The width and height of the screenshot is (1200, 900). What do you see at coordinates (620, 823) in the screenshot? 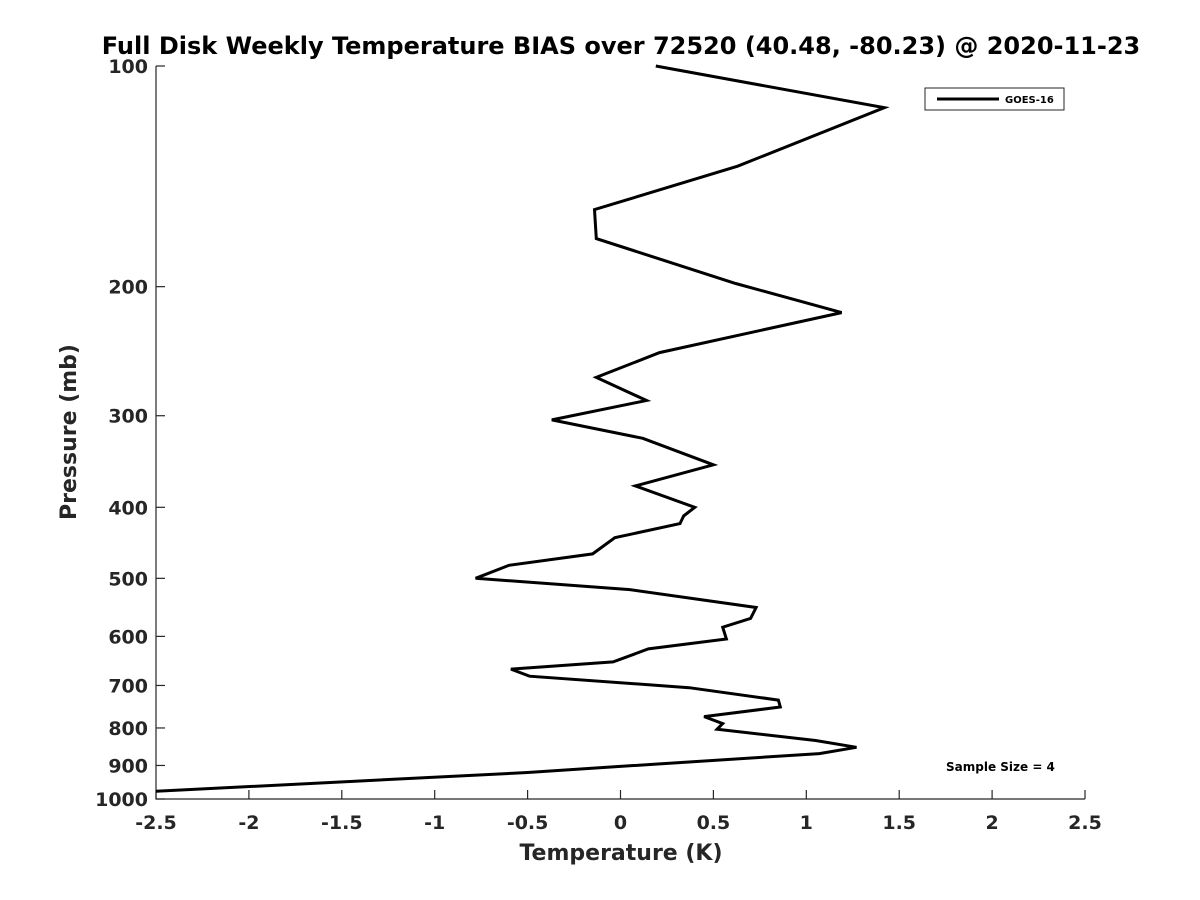
I see `x-tick-label: 0` at bounding box center [620, 823].